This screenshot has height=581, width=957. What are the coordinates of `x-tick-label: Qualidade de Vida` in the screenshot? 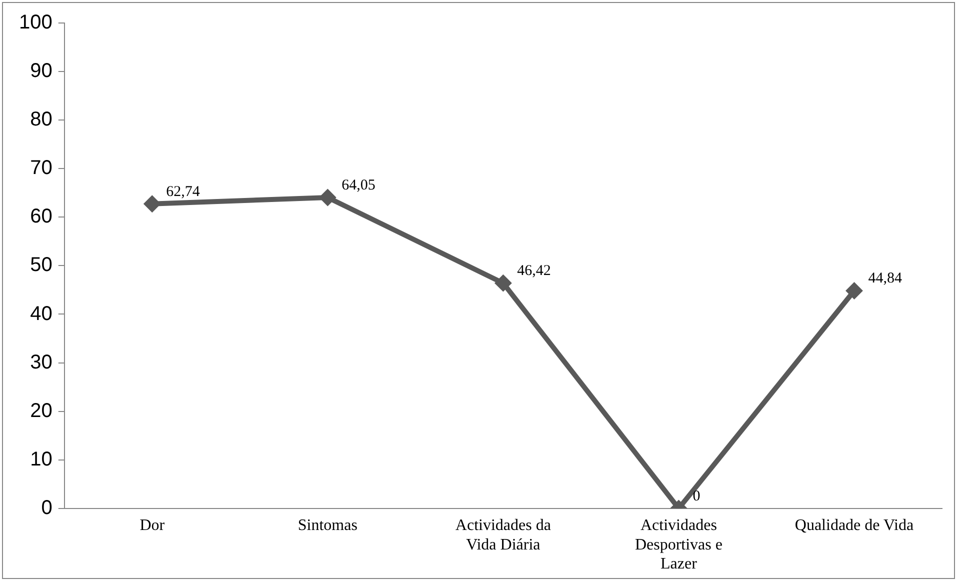 It's located at (854, 525).